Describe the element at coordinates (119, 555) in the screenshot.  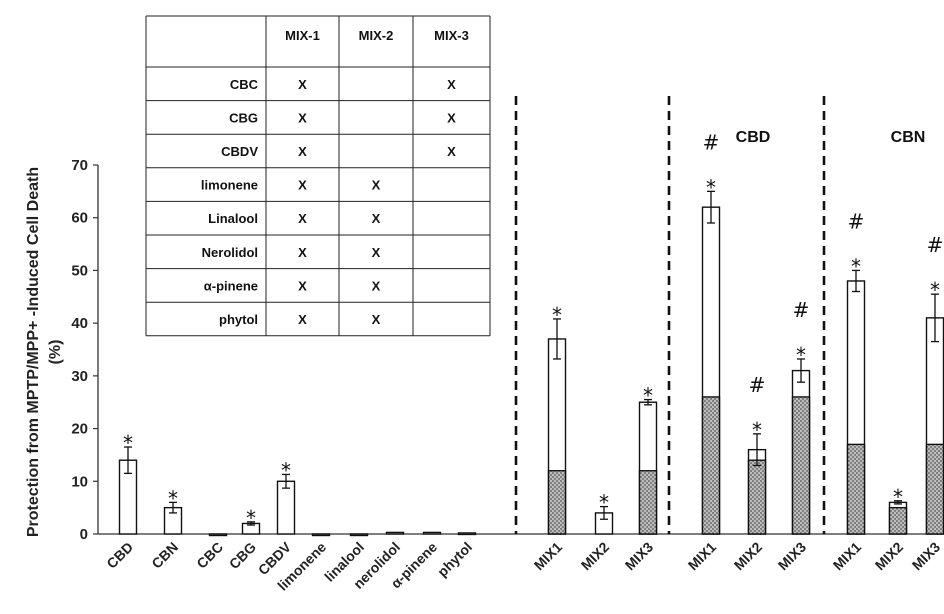
I see `category-label: CBD` at that location.